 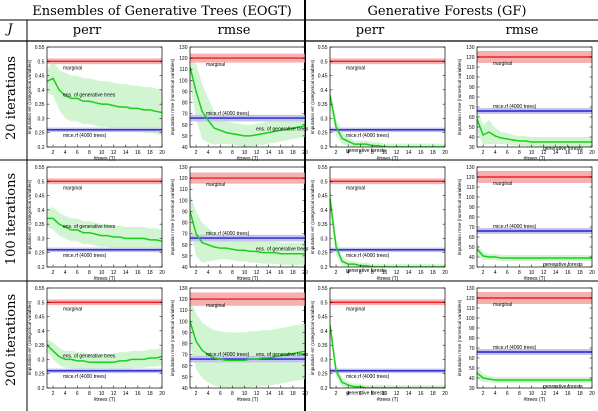 What do you see at coordinates (87, 30) in the screenshot?
I see `col-header-eogt-perr: perr` at bounding box center [87, 30].